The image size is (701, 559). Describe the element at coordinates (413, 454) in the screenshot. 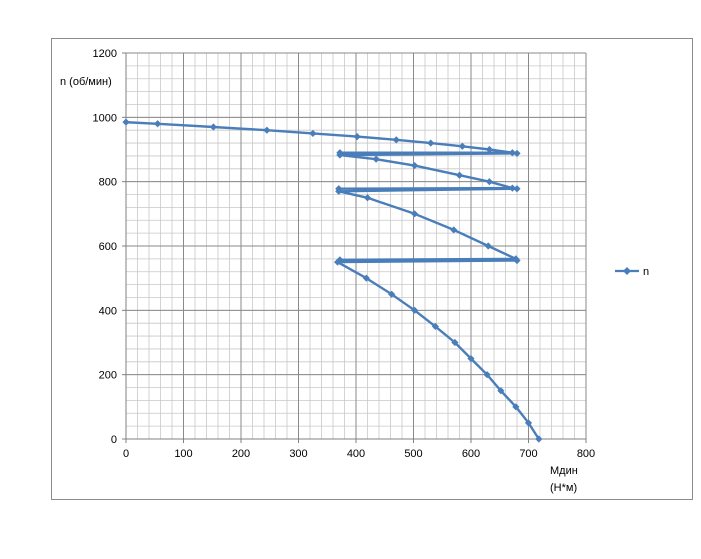

I see `x-tick-label: 500` at that location.